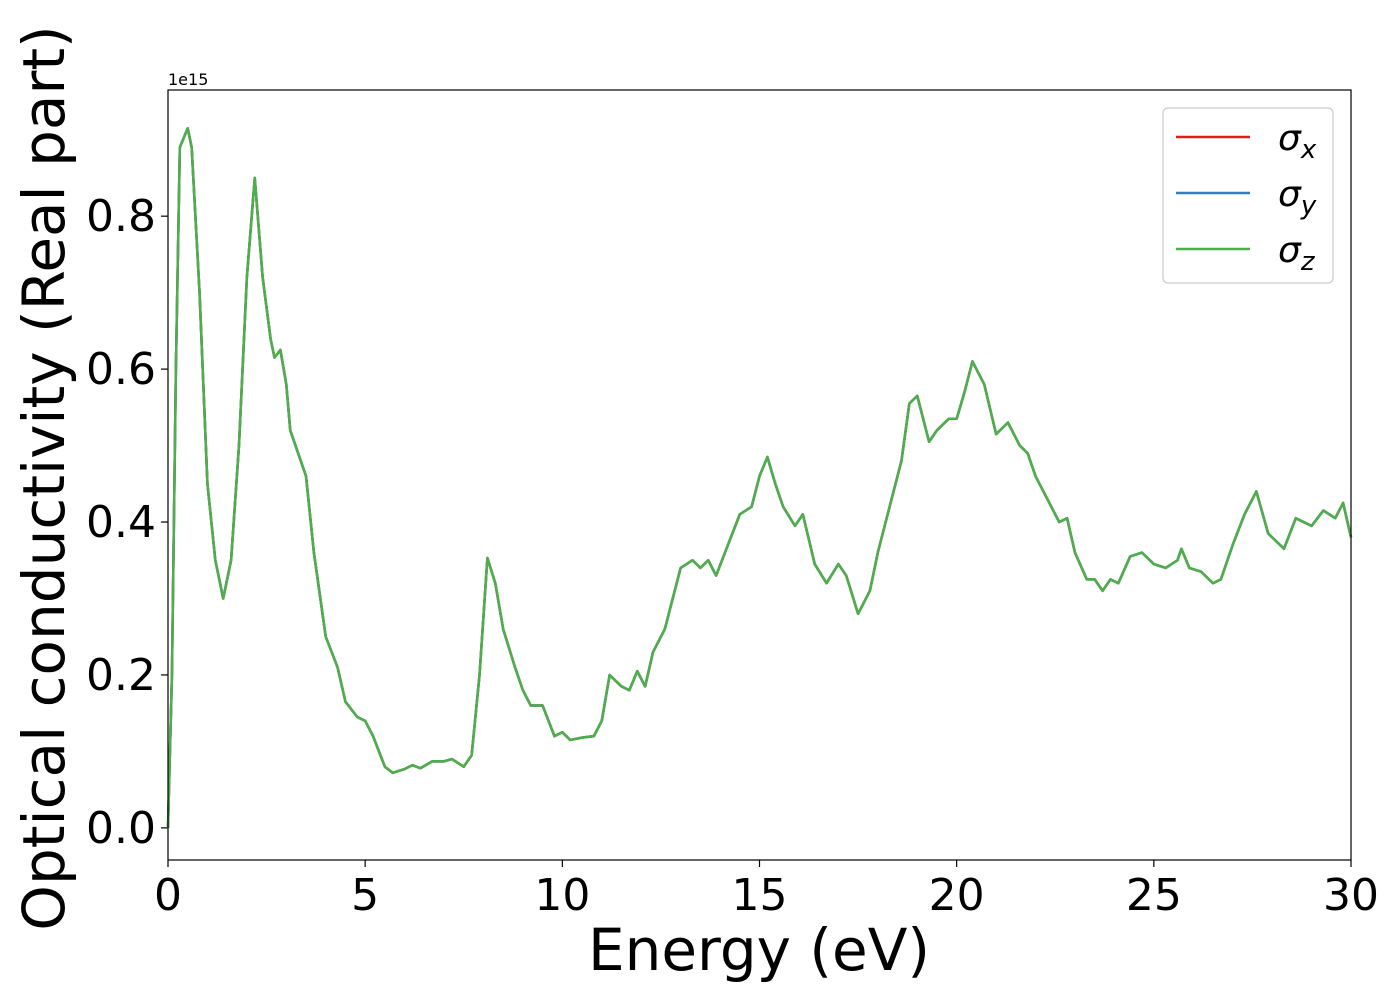  What do you see at coordinates (188, 79) in the screenshot?
I see `offset-text: 1e15` at bounding box center [188, 79].